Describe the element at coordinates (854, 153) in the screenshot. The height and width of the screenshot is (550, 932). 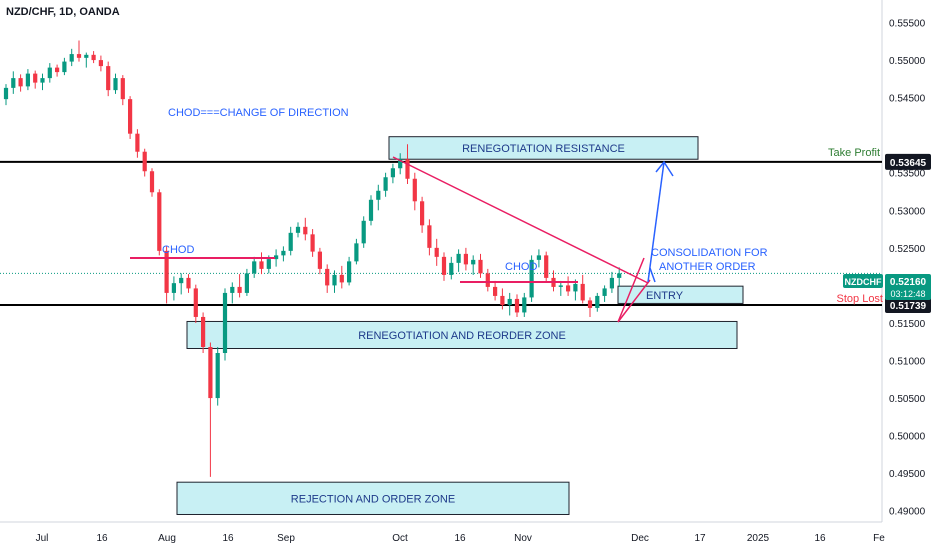
I see `take-profit-label: Take Profit` at that location.